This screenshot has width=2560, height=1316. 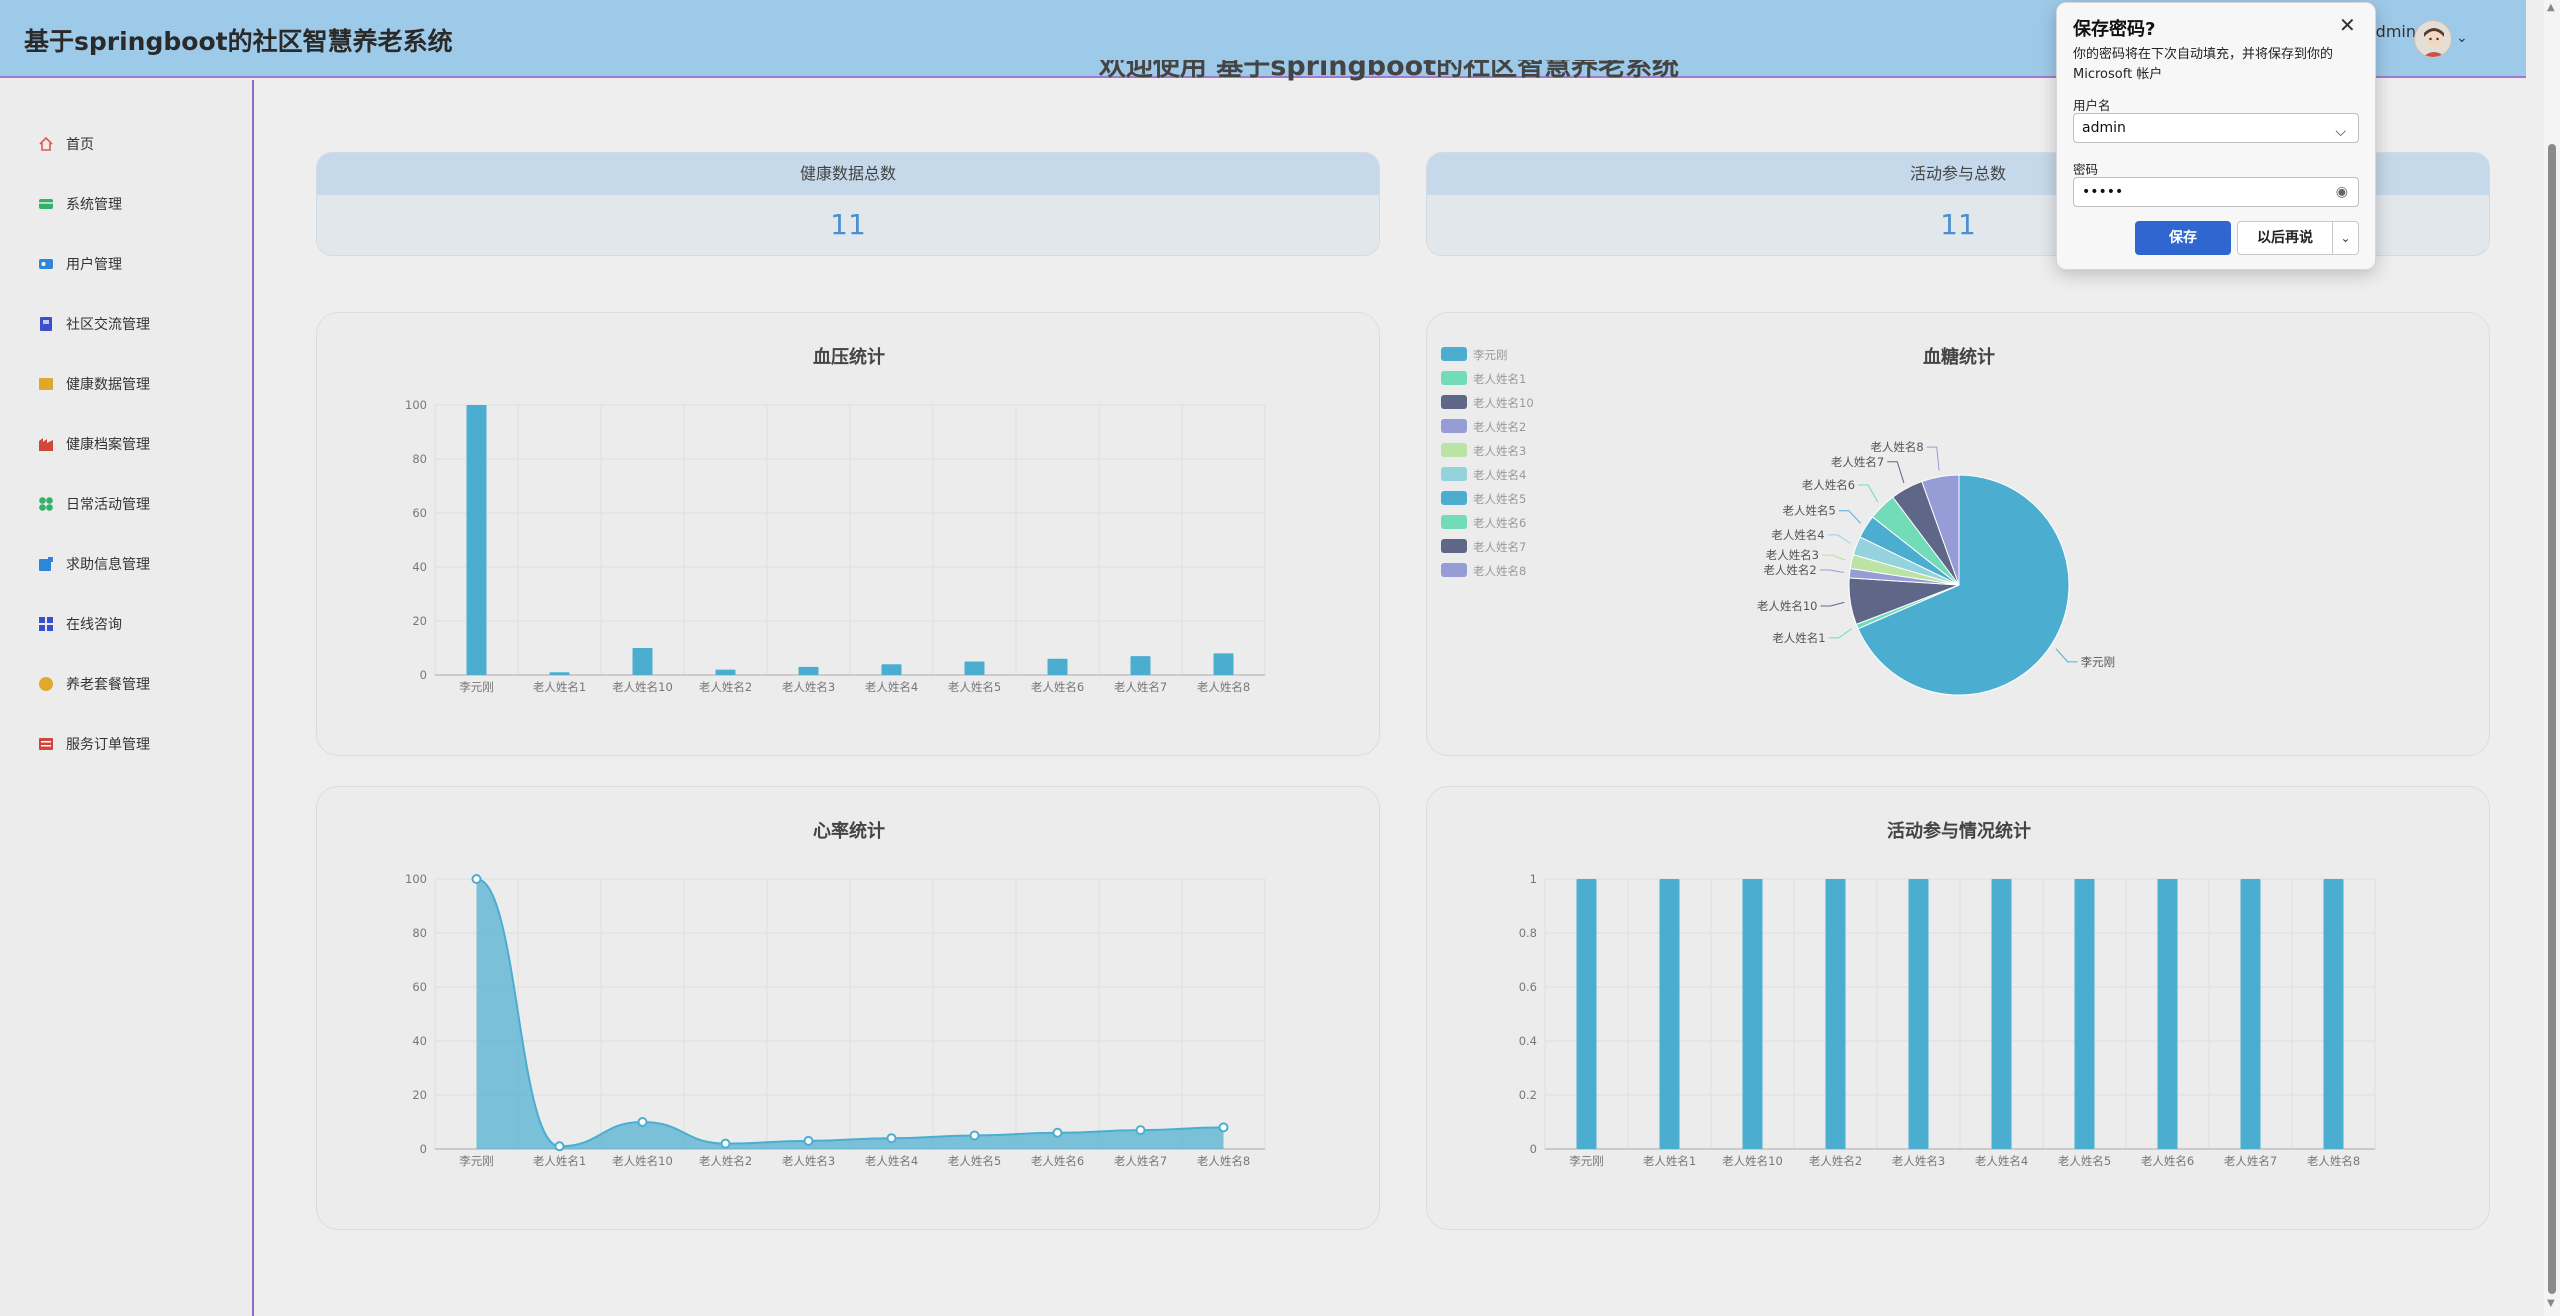 I want to click on close-icon: ✕, so click(x=2347, y=25).